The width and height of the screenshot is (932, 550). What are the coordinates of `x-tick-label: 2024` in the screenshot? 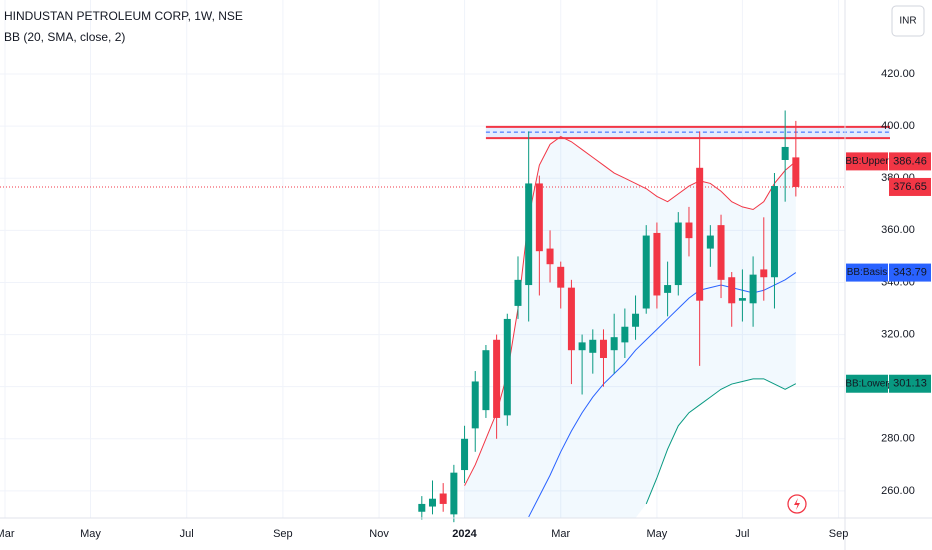 It's located at (464, 534).